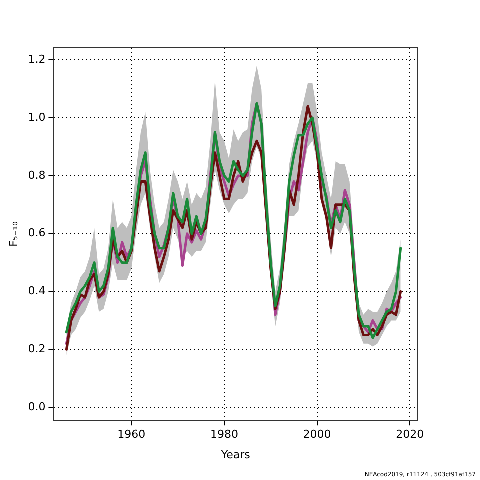  I want to click on y-axis-title: F₅₋₁₀, so click(13, 234).